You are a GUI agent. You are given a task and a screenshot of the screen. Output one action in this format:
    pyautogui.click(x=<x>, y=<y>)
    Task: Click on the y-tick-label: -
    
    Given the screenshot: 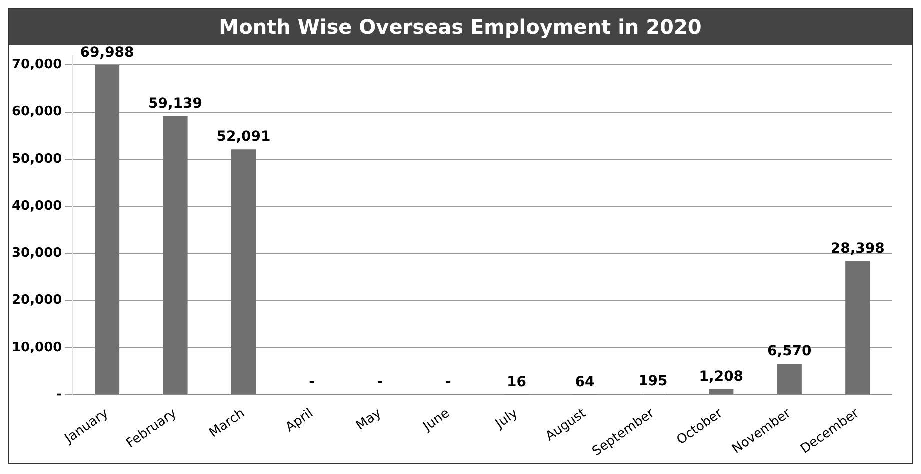 What is the action you would take?
    pyautogui.click(x=59, y=394)
    